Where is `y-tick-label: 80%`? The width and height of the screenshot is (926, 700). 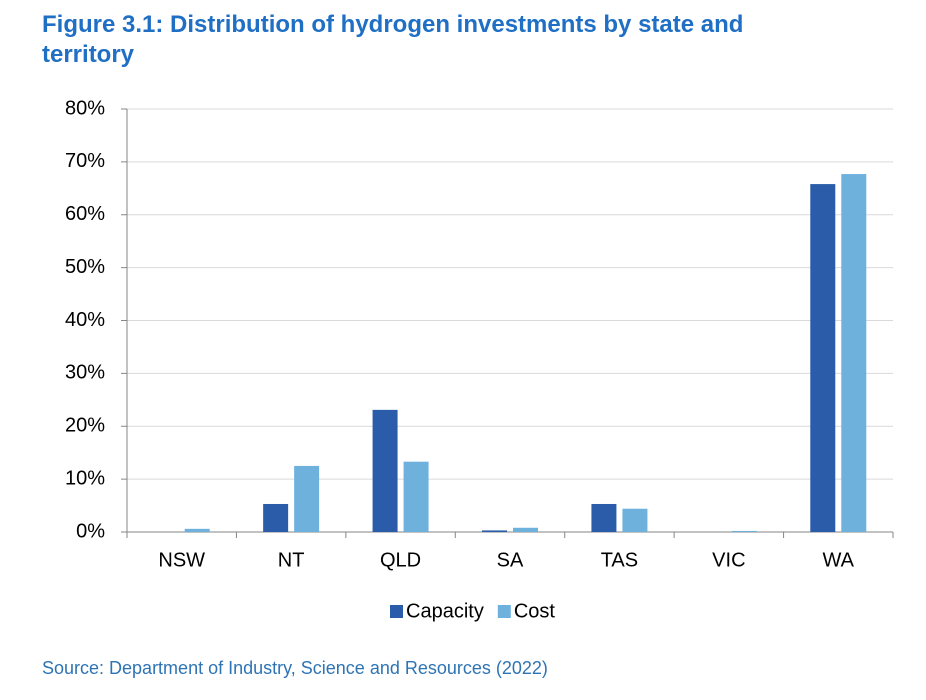
y-tick-label: 80% is located at coordinates (85, 108).